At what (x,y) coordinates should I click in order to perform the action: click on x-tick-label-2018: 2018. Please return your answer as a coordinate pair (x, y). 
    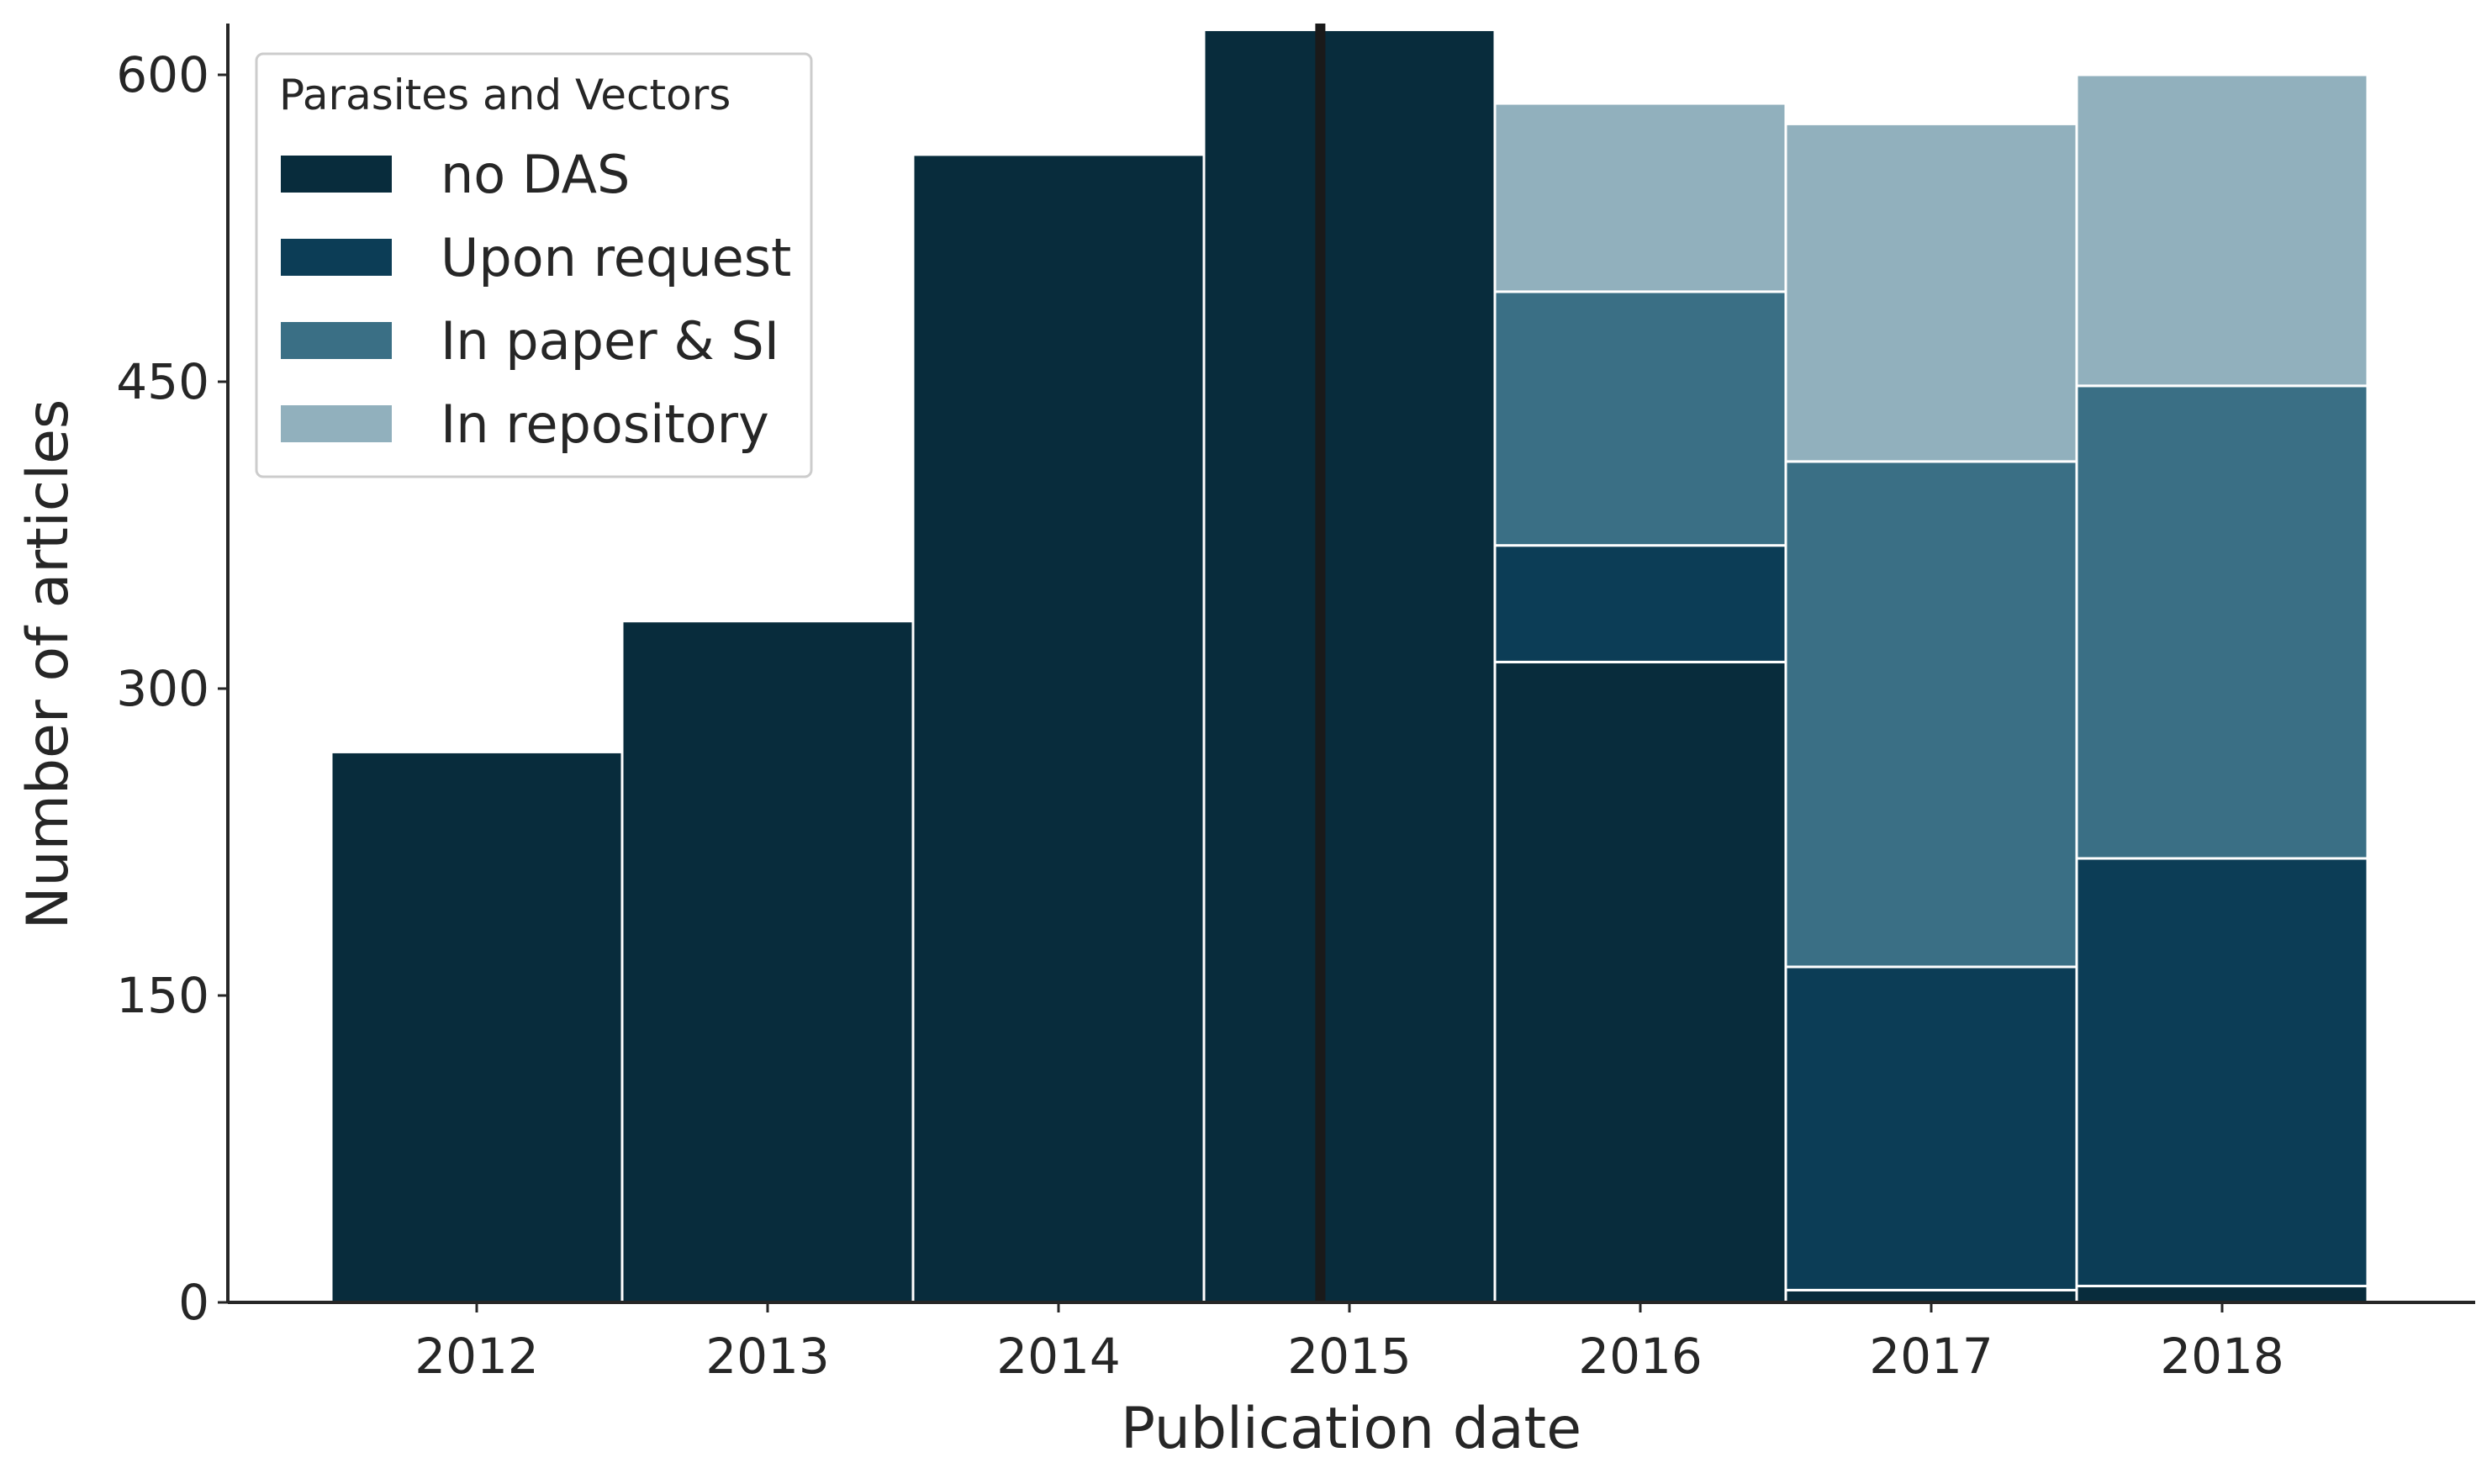
    Looking at the image, I should click on (2222, 1356).